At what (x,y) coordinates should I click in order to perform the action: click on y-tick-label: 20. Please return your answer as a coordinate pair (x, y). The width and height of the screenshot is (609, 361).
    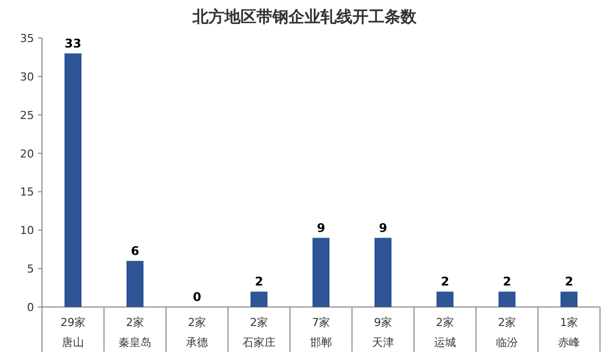
    Looking at the image, I should click on (27, 153).